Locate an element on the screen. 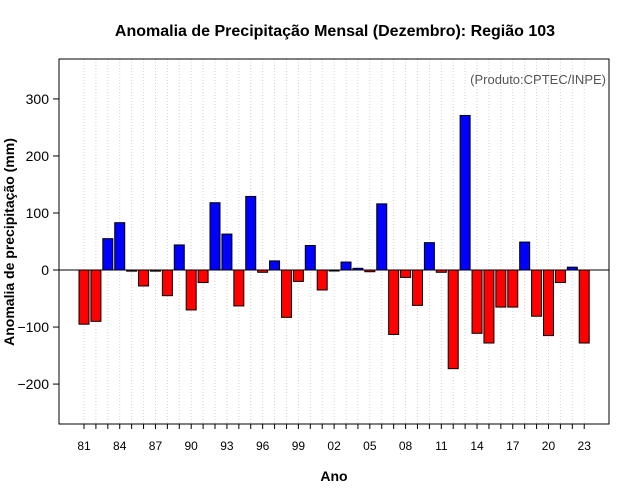  x-tick-label: 08 is located at coordinates (406, 446).